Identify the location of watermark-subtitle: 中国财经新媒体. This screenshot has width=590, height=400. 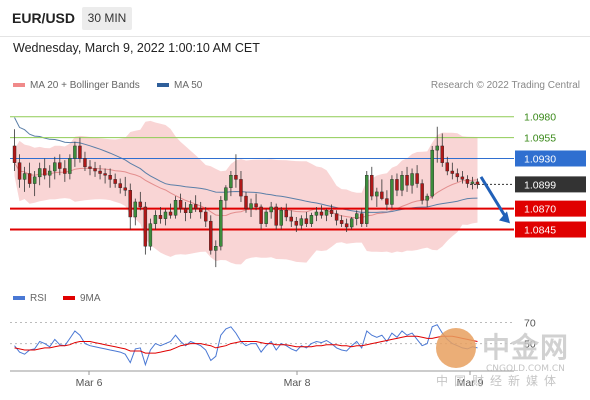
(499, 381).